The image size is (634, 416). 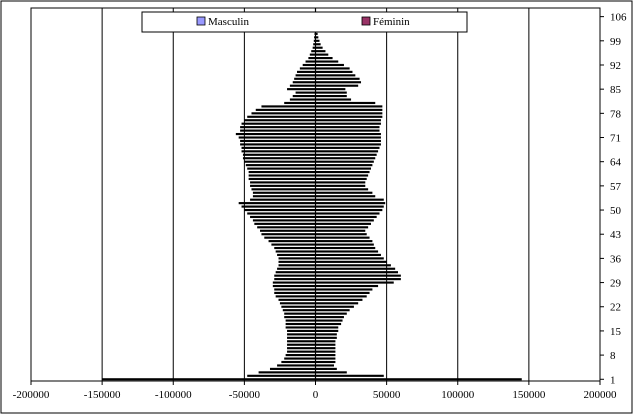 I want to click on y-tick-label-5: 36, so click(x=616, y=259).